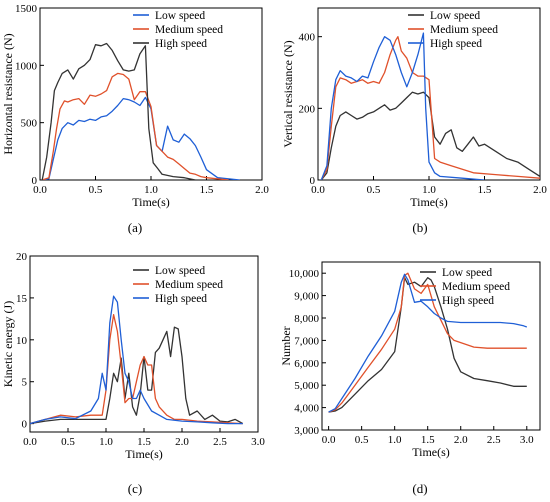 The image size is (550, 502). I want to click on y-tick-label: 4,000, so click(306, 409).